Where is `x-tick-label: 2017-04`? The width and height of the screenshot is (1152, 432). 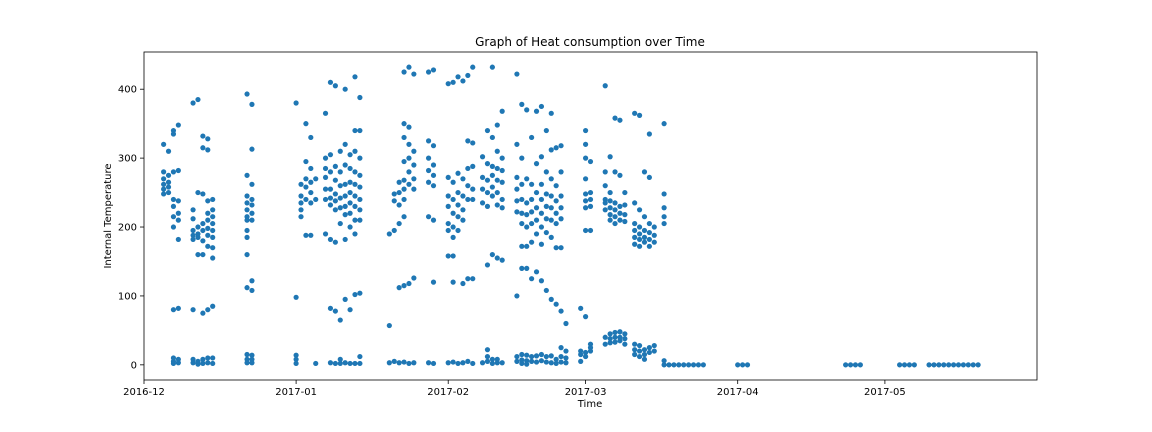
x-tick-label: 2017-04 is located at coordinates (738, 392).